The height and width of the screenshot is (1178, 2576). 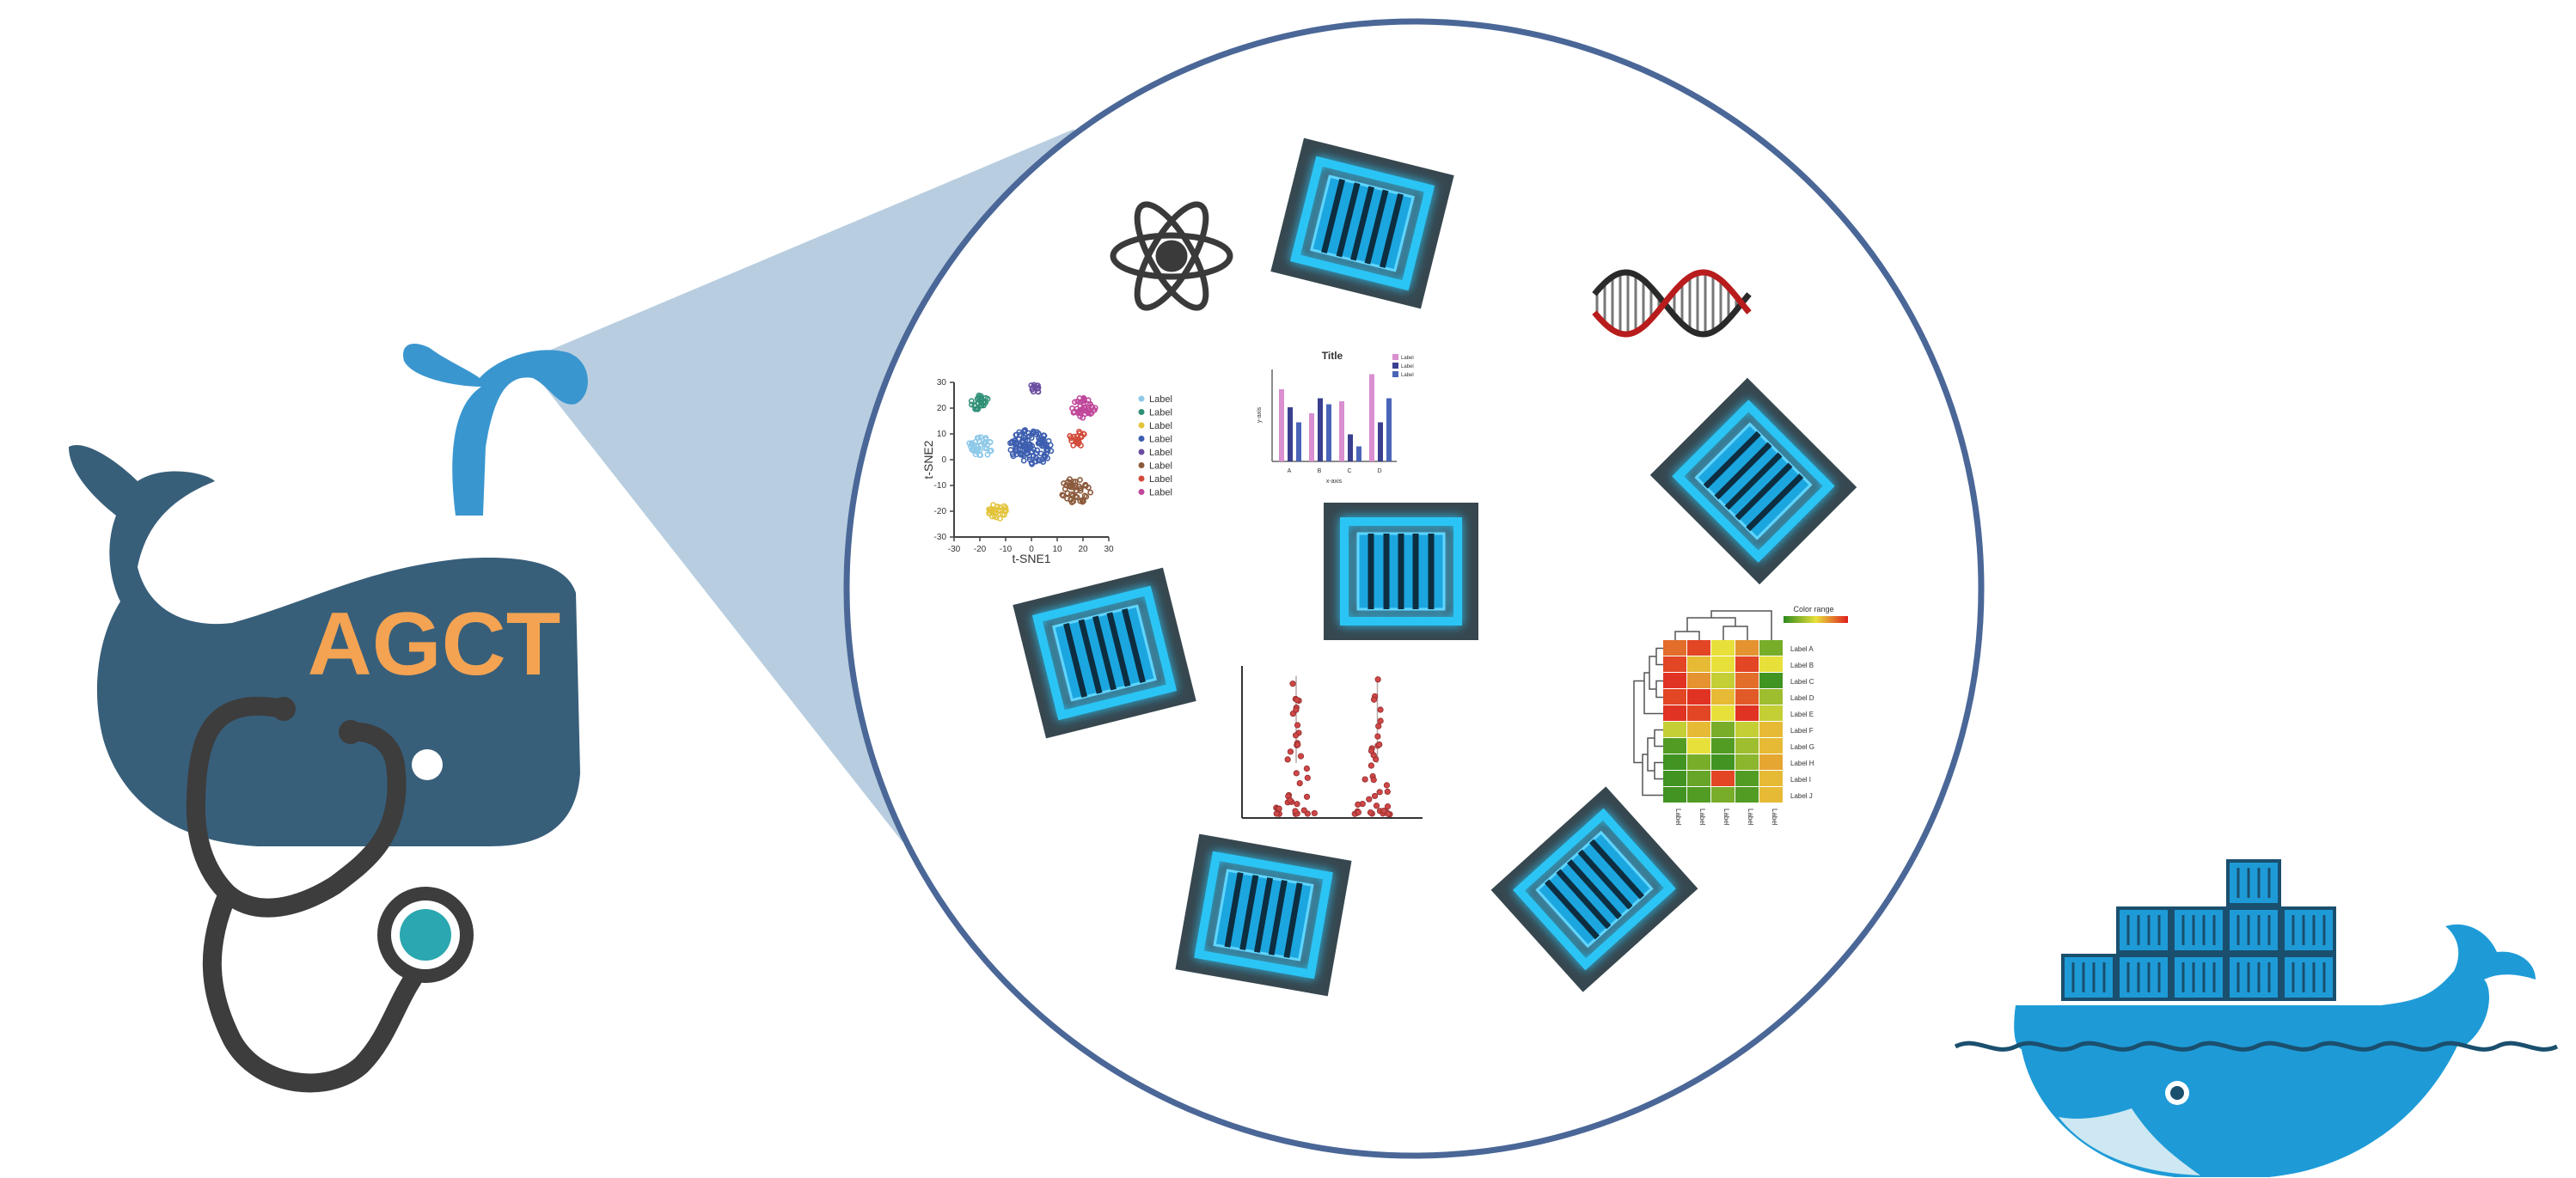 I want to click on docker-water-line, so click(x=2256, y=1046).